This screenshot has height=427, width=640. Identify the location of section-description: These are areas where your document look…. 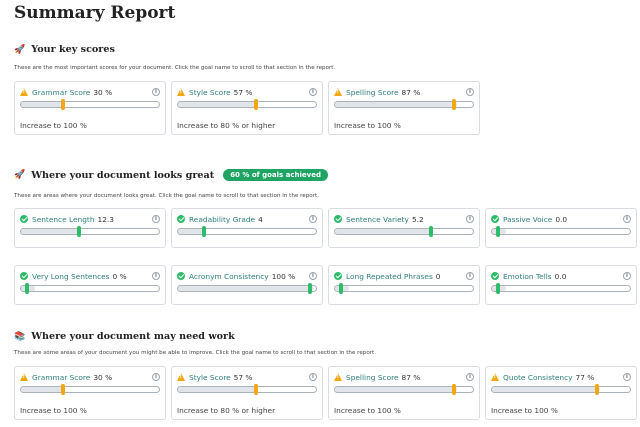
(166, 196).